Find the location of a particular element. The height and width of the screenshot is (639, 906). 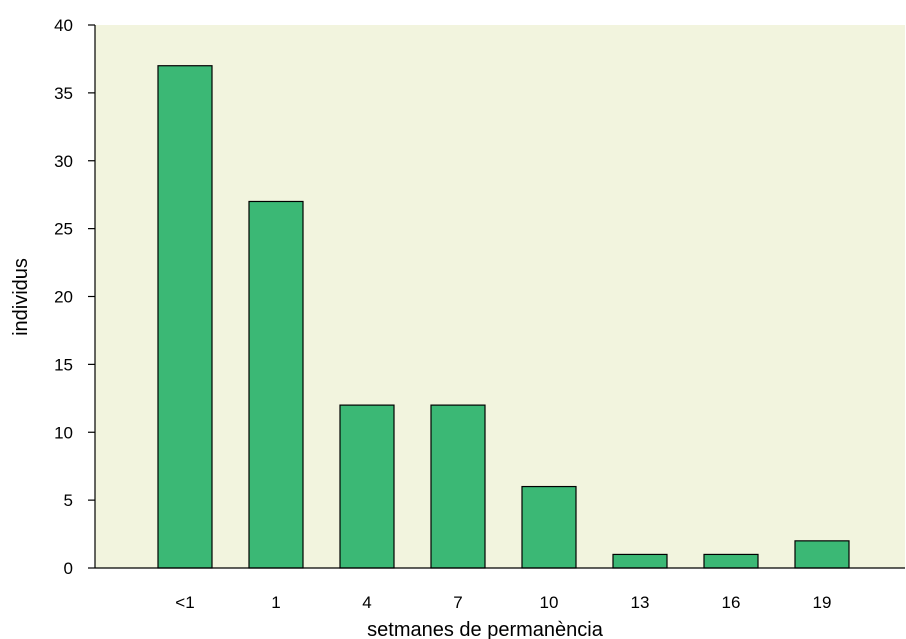

x-tick-label-1: 1 is located at coordinates (275, 602).